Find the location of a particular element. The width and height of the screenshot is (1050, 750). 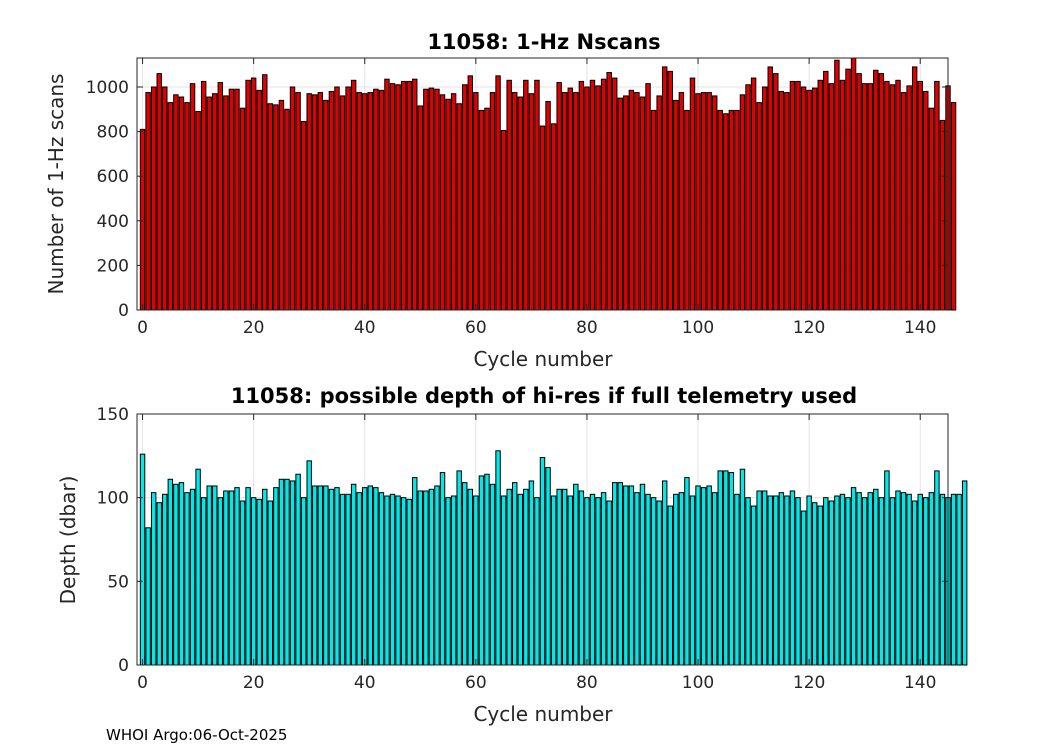

x-tick-label: 0 is located at coordinates (142, 683).